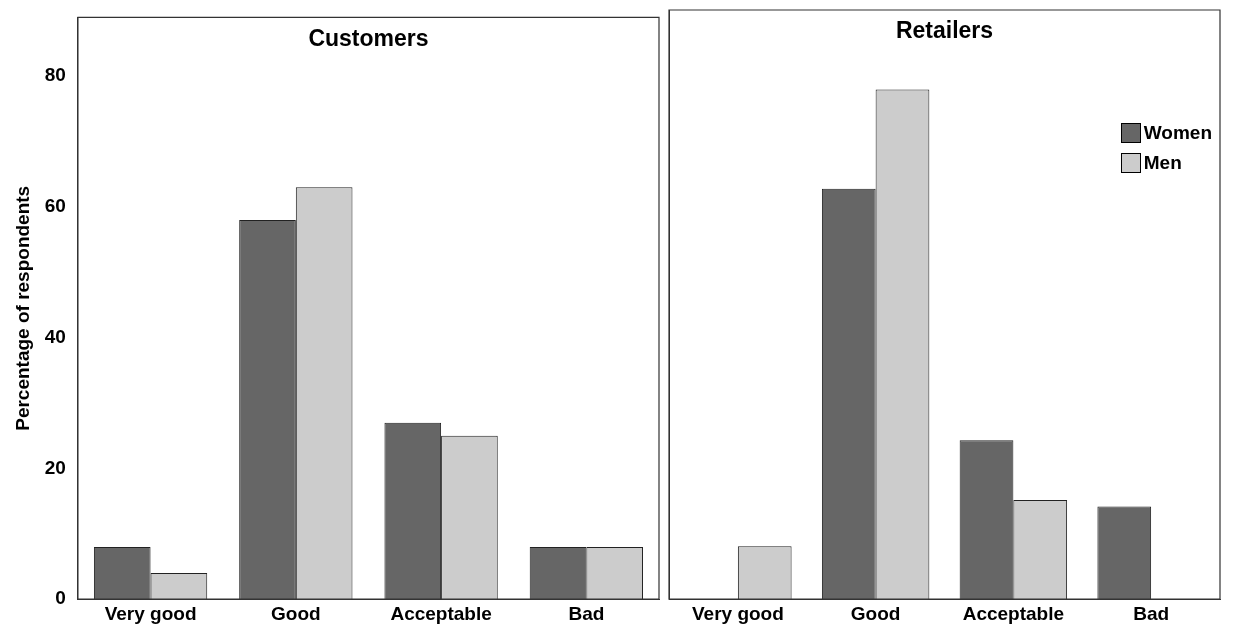 The width and height of the screenshot is (1235, 630). Describe the element at coordinates (55, 467) in the screenshot. I see `y-tick-label: 20` at that location.